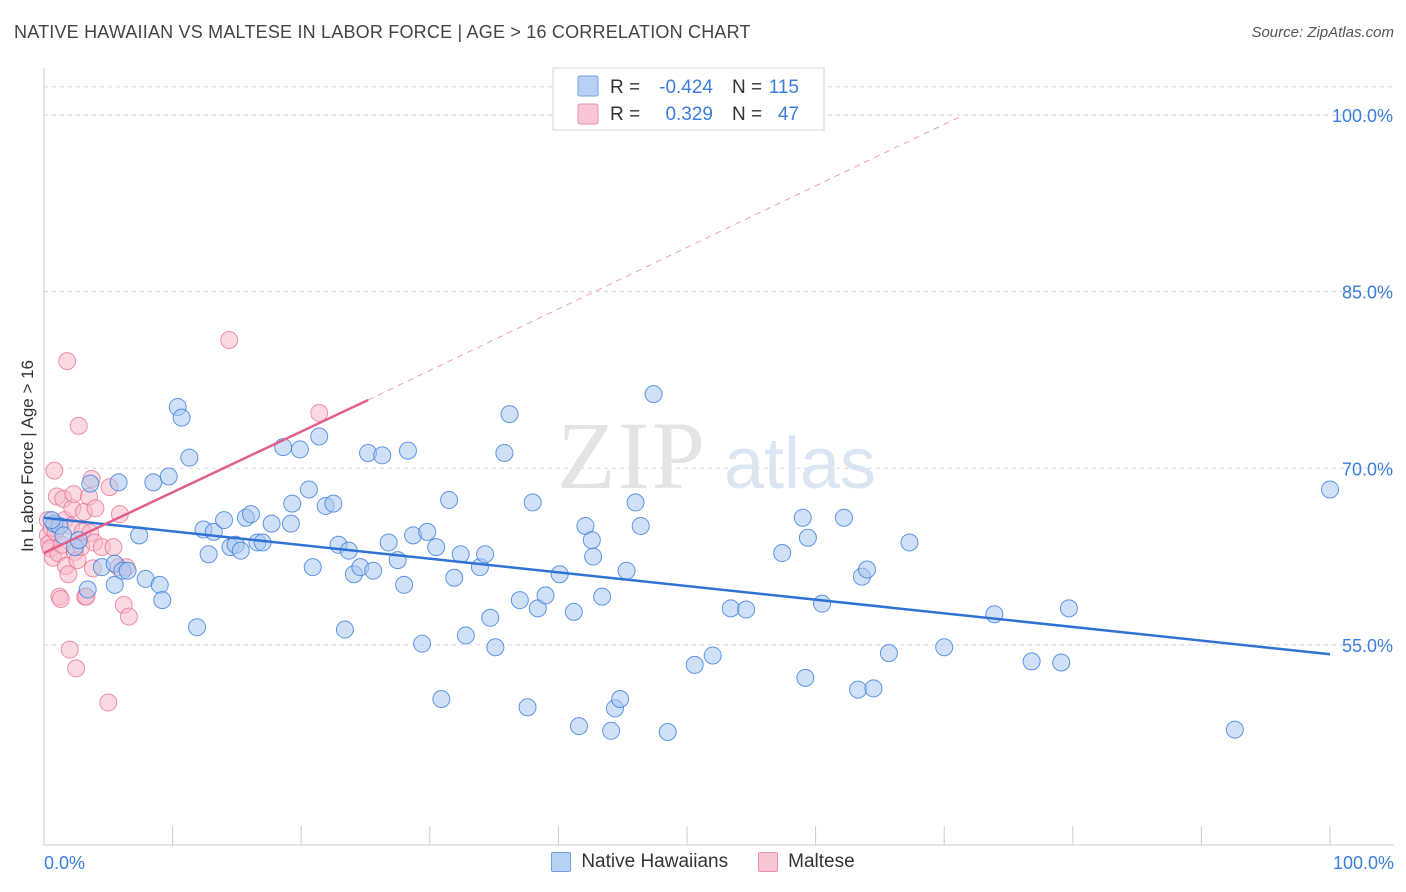 Image resolution: width=1406 pixels, height=892 pixels. I want to click on legend-item-maltese: Maltese, so click(806, 862).